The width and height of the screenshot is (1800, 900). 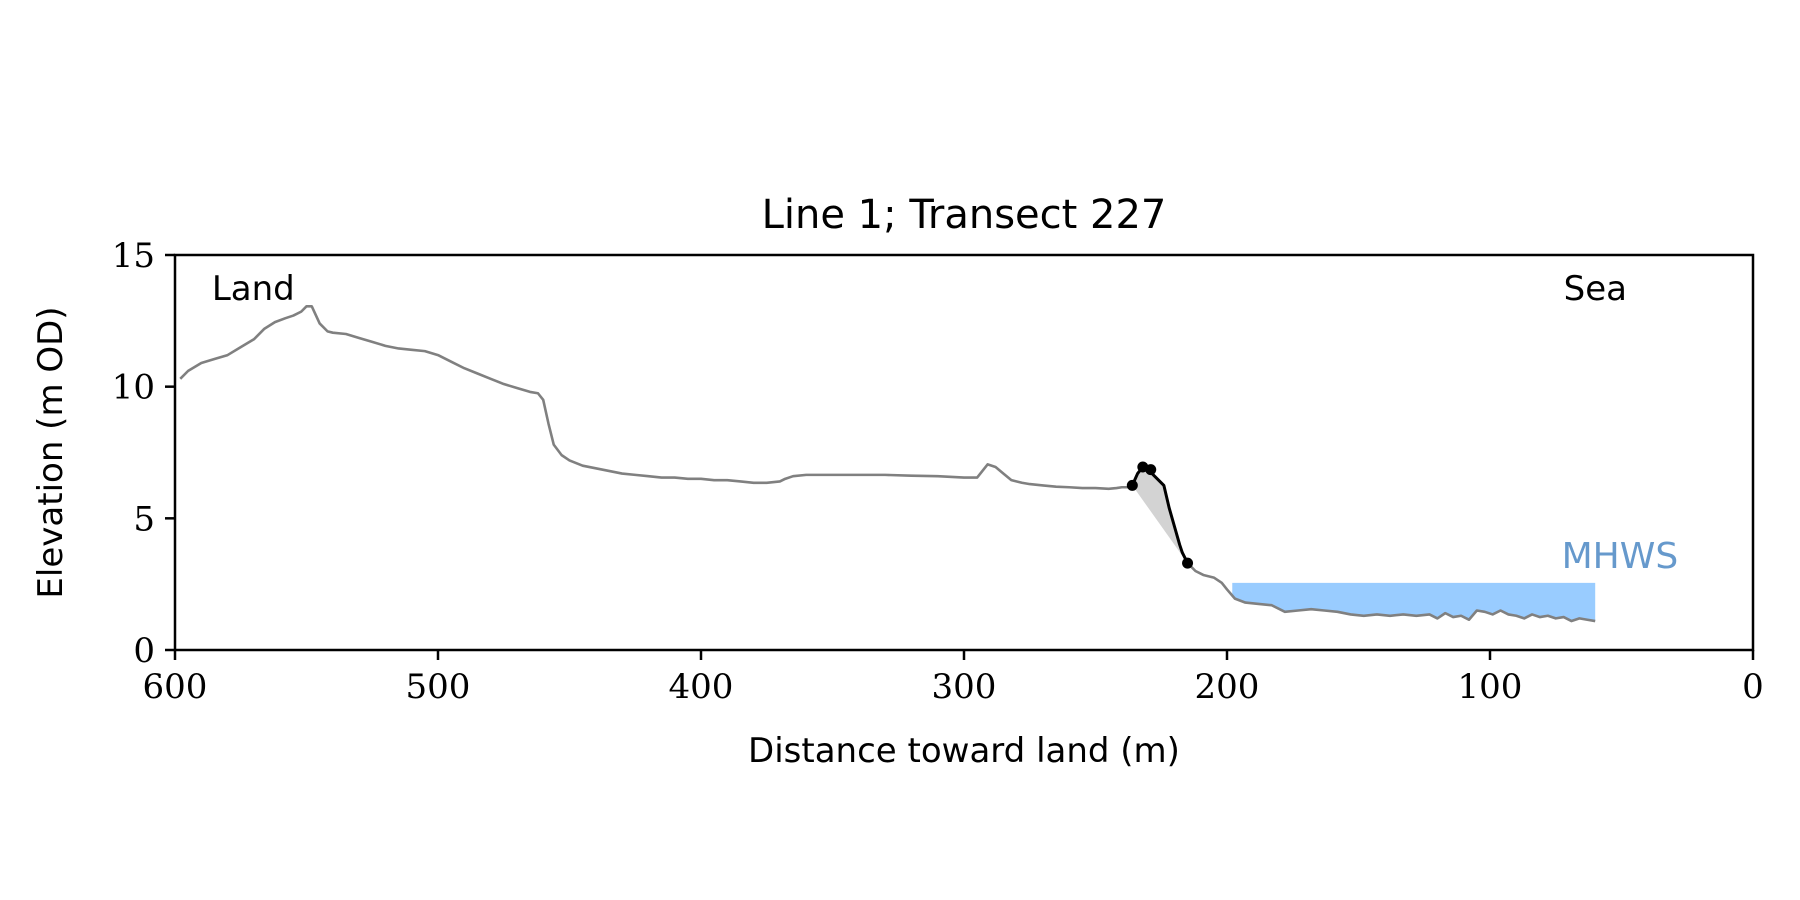 I want to click on x-tick-label: 200, so click(x=1227, y=687).